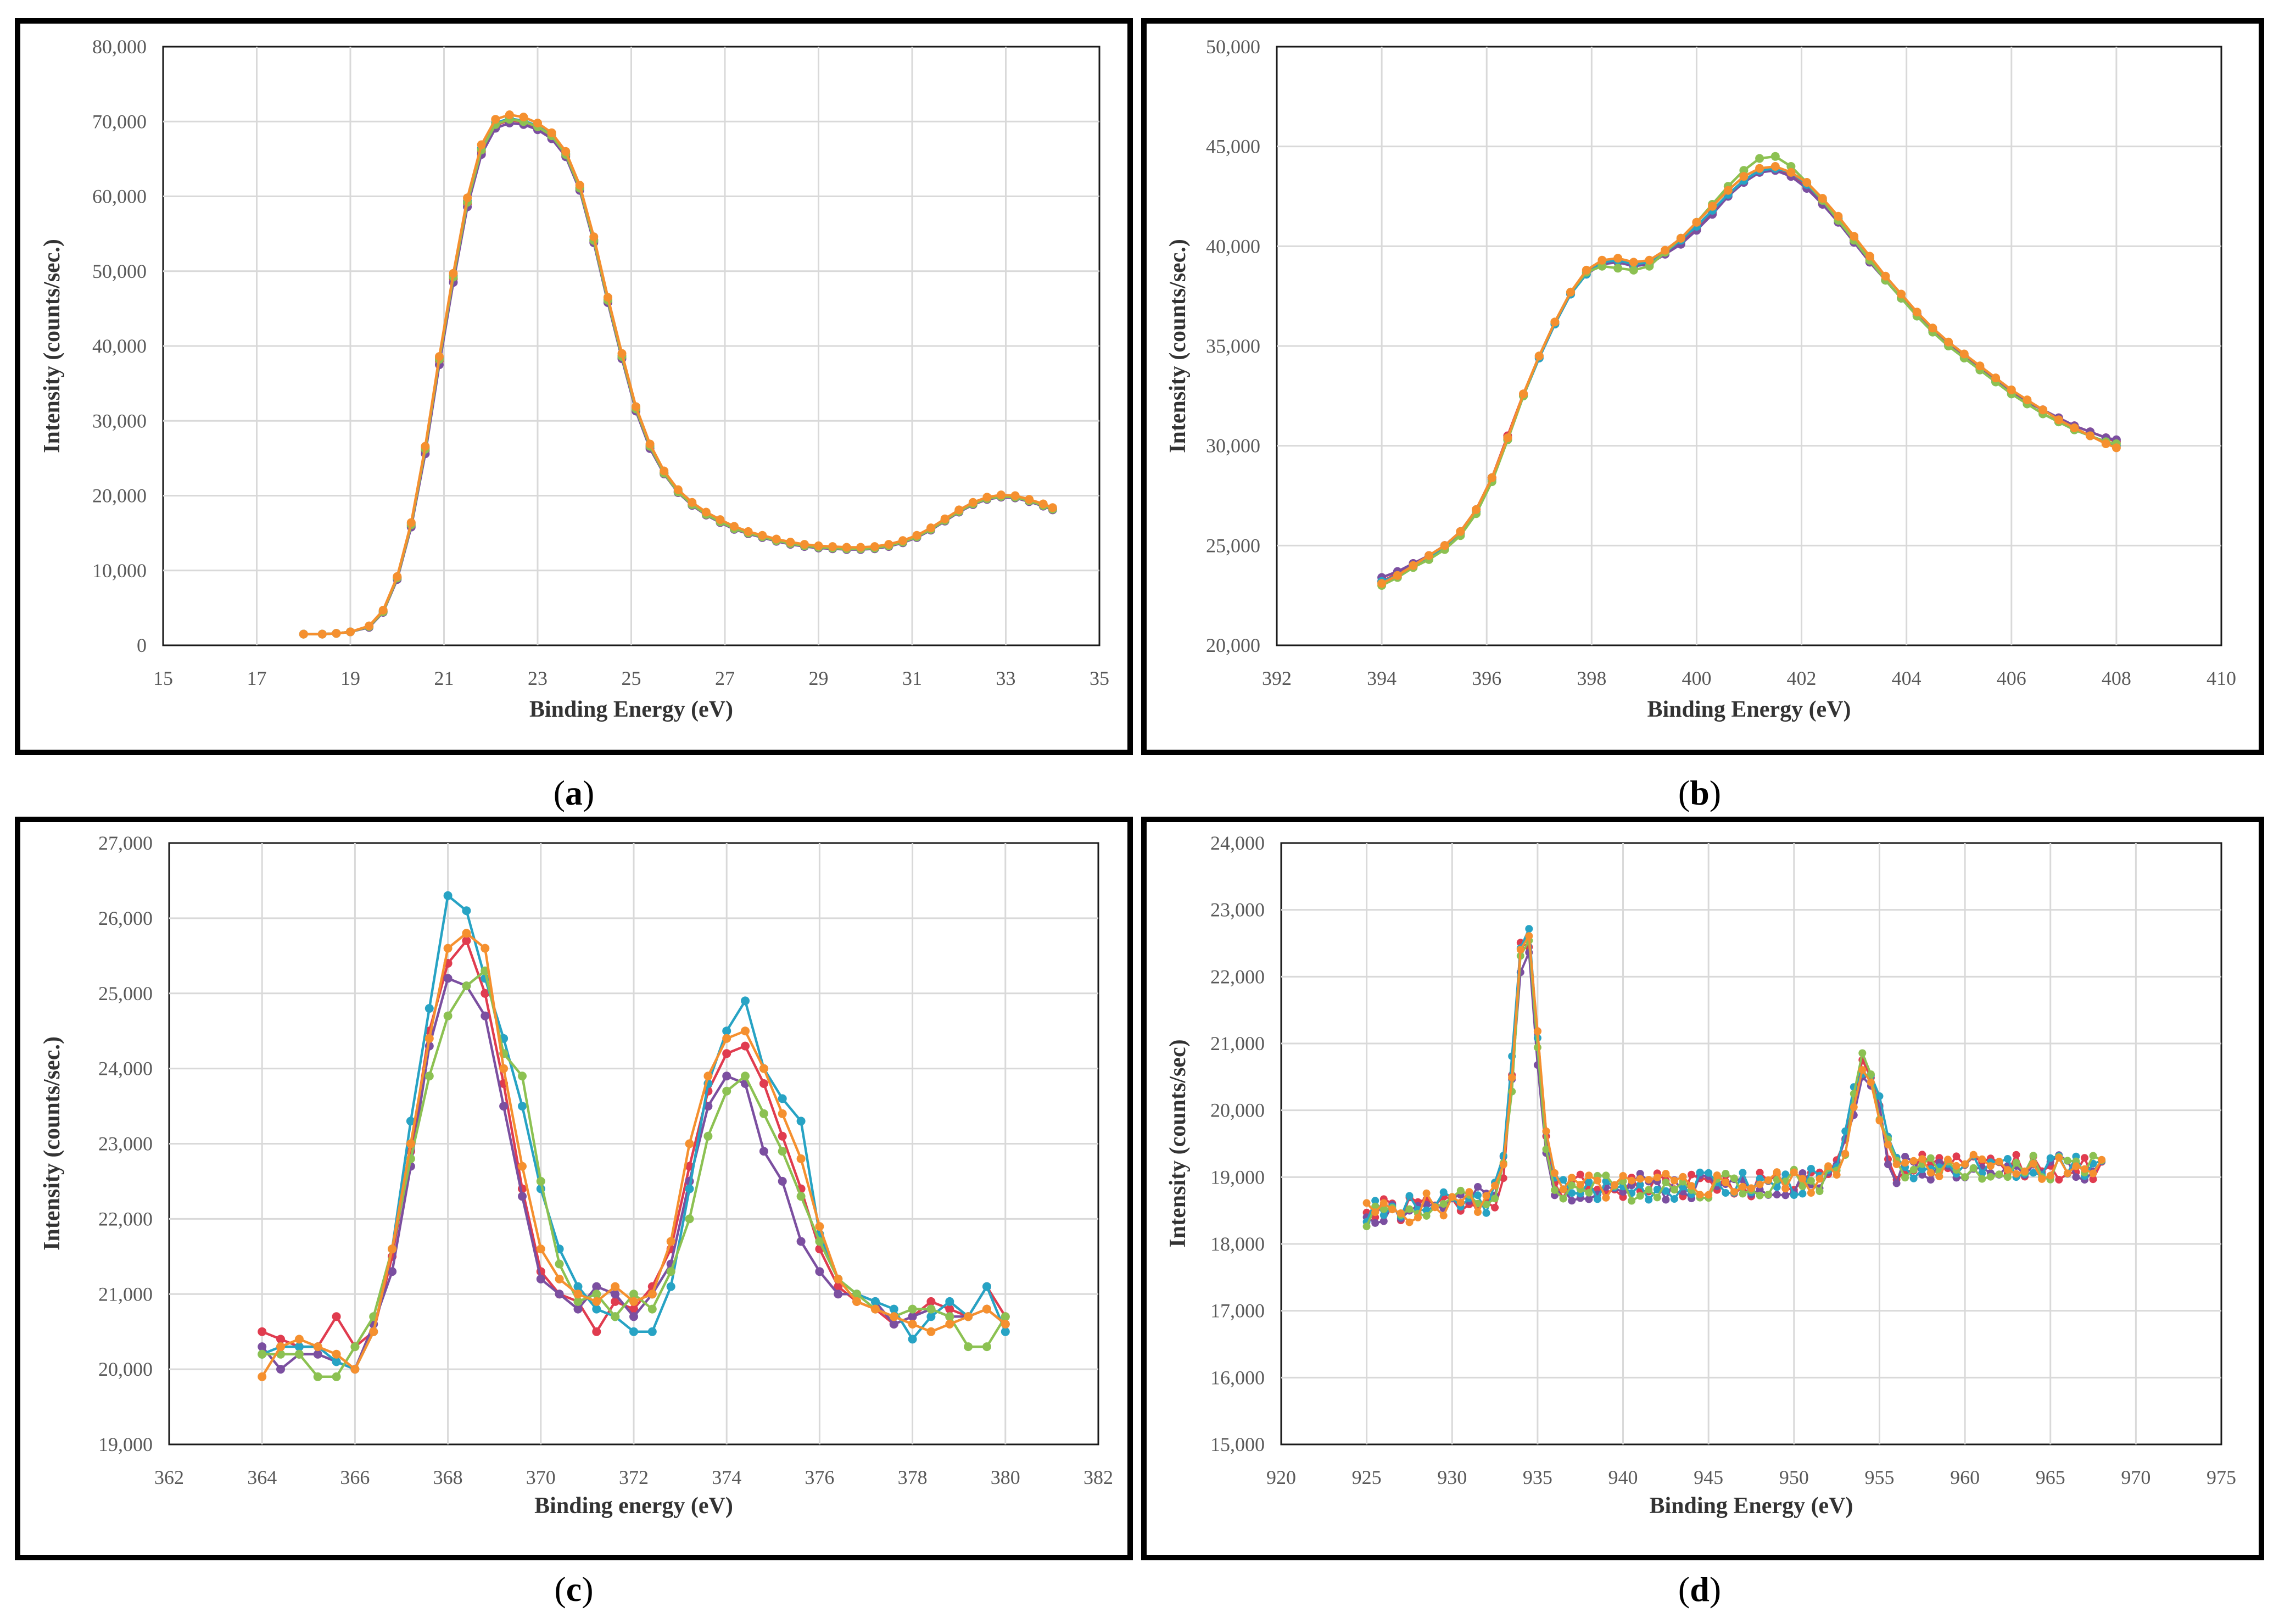 The image size is (2279, 1624). Describe the element at coordinates (2221, 678) in the screenshot. I see `x-tick-label: 410` at that location.